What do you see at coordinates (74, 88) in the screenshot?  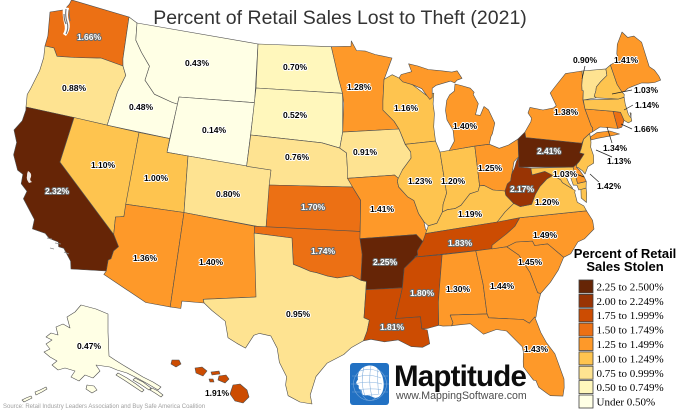 I see `svg-text: 0.88%` at bounding box center [74, 88].